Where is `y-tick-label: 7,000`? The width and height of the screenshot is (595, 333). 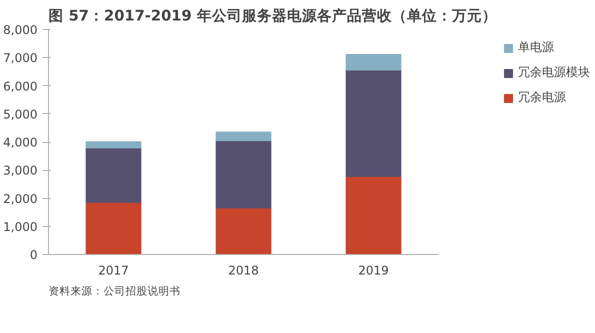
y-tick-label: 7,000 is located at coordinates (20, 58).